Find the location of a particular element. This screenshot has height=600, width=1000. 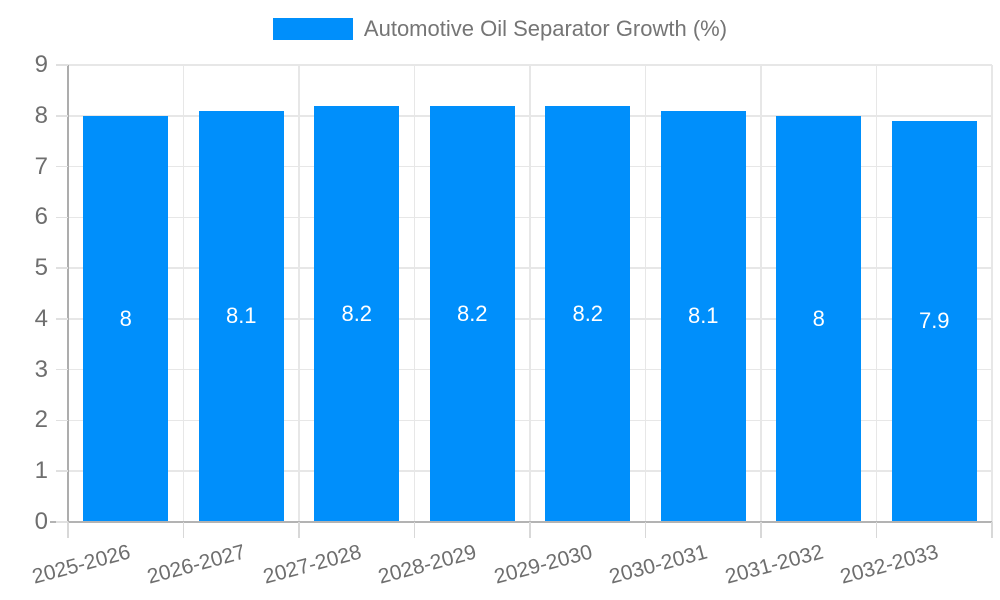

x-axis-line is located at coordinates (521, 521).